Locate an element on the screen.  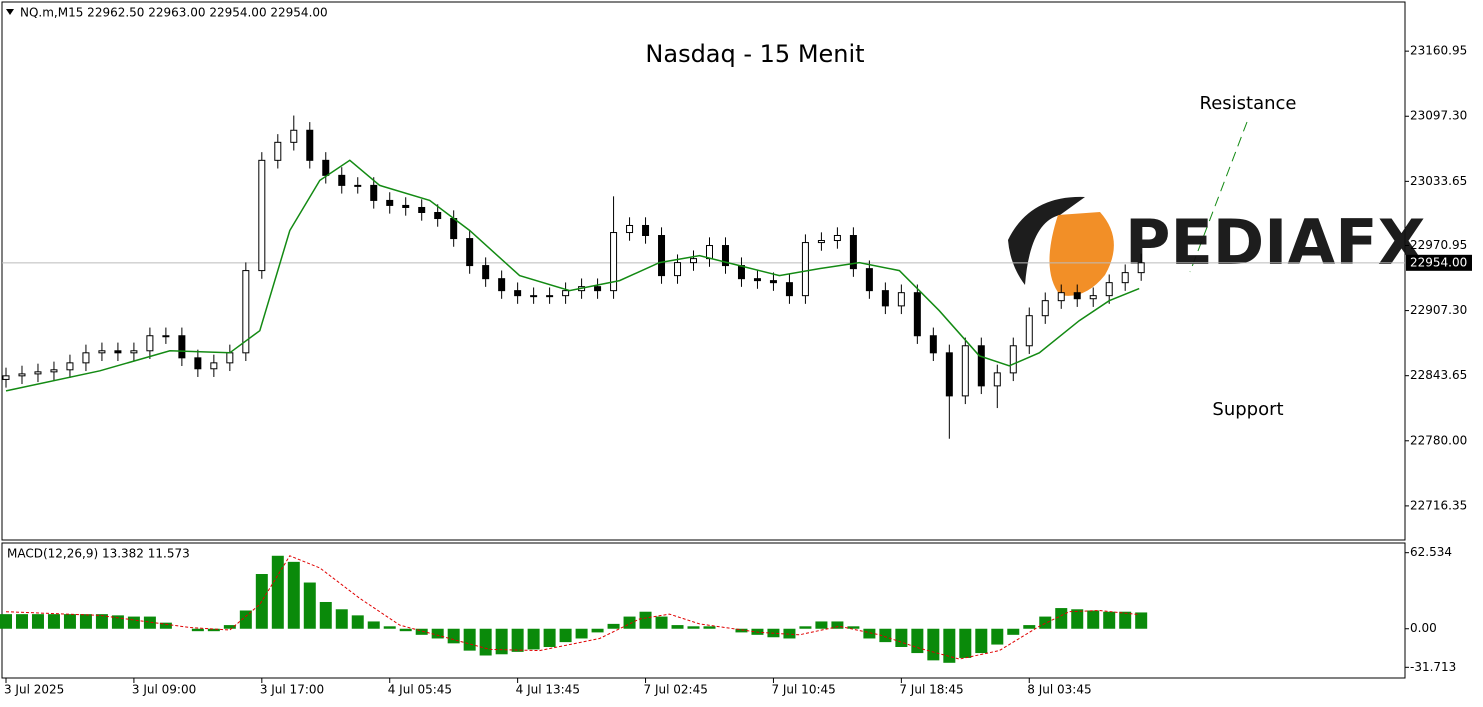
x-tick-label: 7 Jul 10:45 is located at coordinates (803, 690).